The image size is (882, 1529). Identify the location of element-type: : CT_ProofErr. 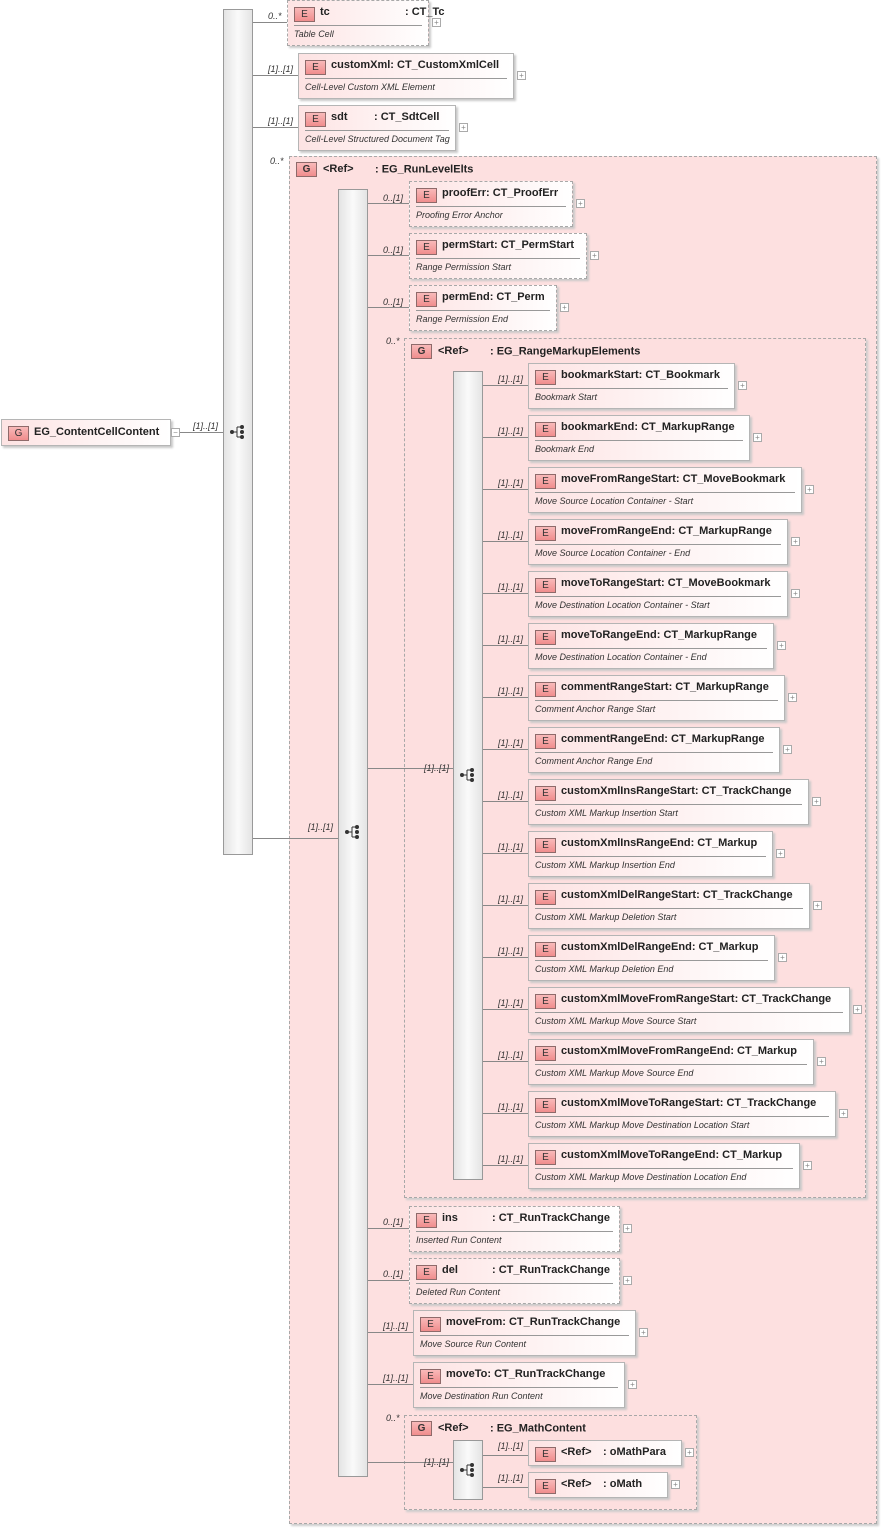
(522, 193).